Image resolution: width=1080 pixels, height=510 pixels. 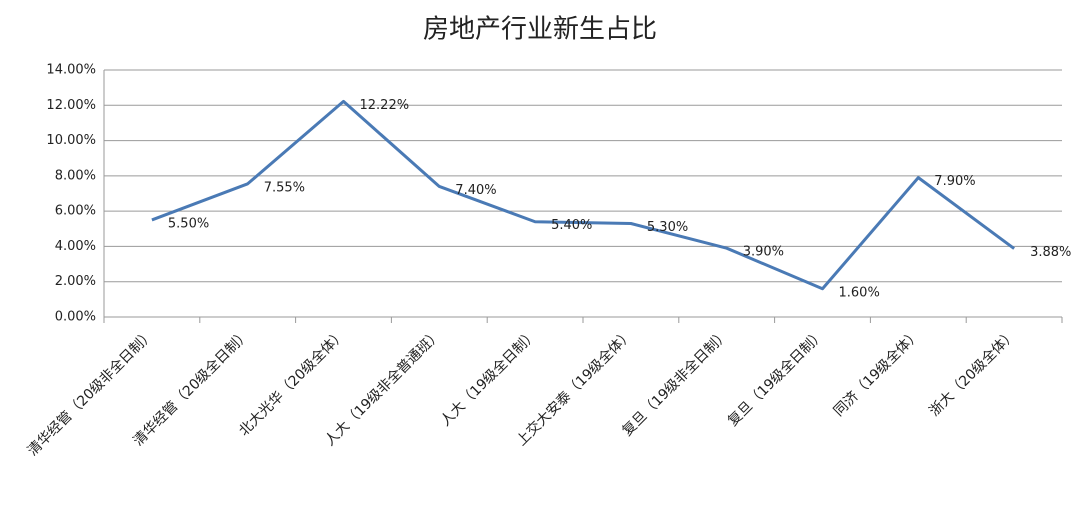 I want to click on data-label: 12.22%, so click(x=385, y=105).